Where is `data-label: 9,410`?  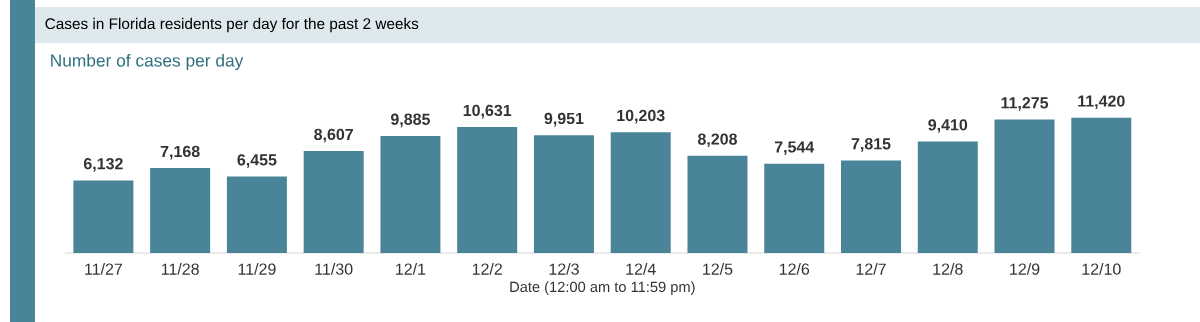
data-label: 9,410 is located at coordinates (948, 126).